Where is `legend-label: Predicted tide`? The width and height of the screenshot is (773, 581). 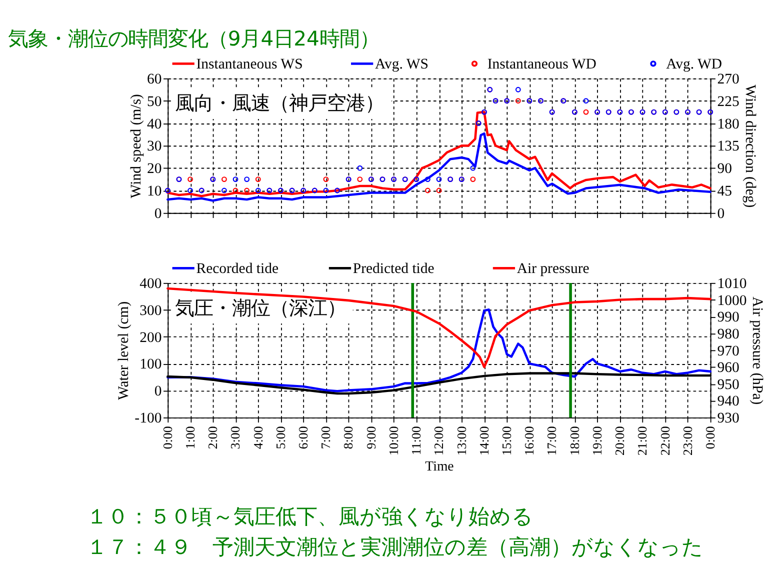 legend-label: Predicted tide is located at coordinates (393, 268).